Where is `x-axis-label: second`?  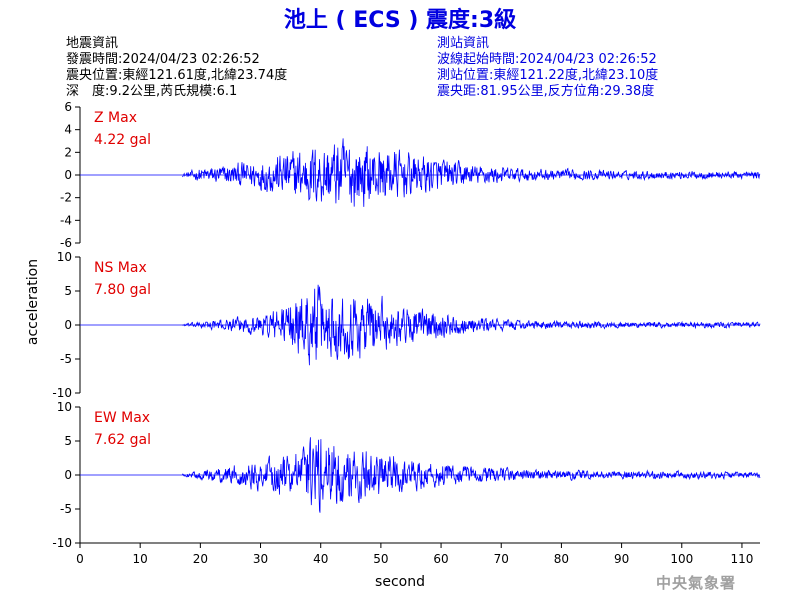 x-axis-label: second is located at coordinates (400, 582).